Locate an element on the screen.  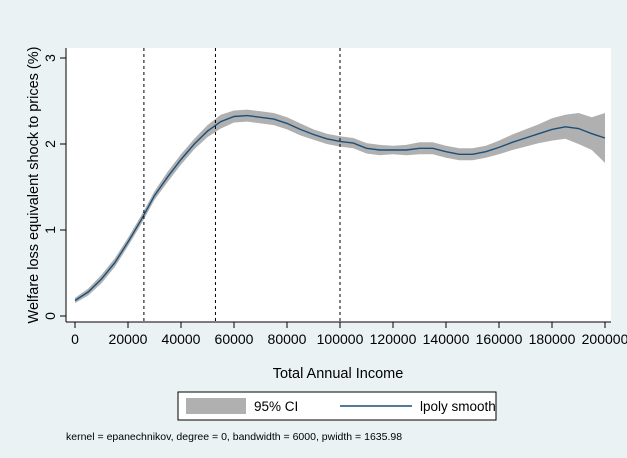
x-tick-label: 200000 is located at coordinates (604, 339).